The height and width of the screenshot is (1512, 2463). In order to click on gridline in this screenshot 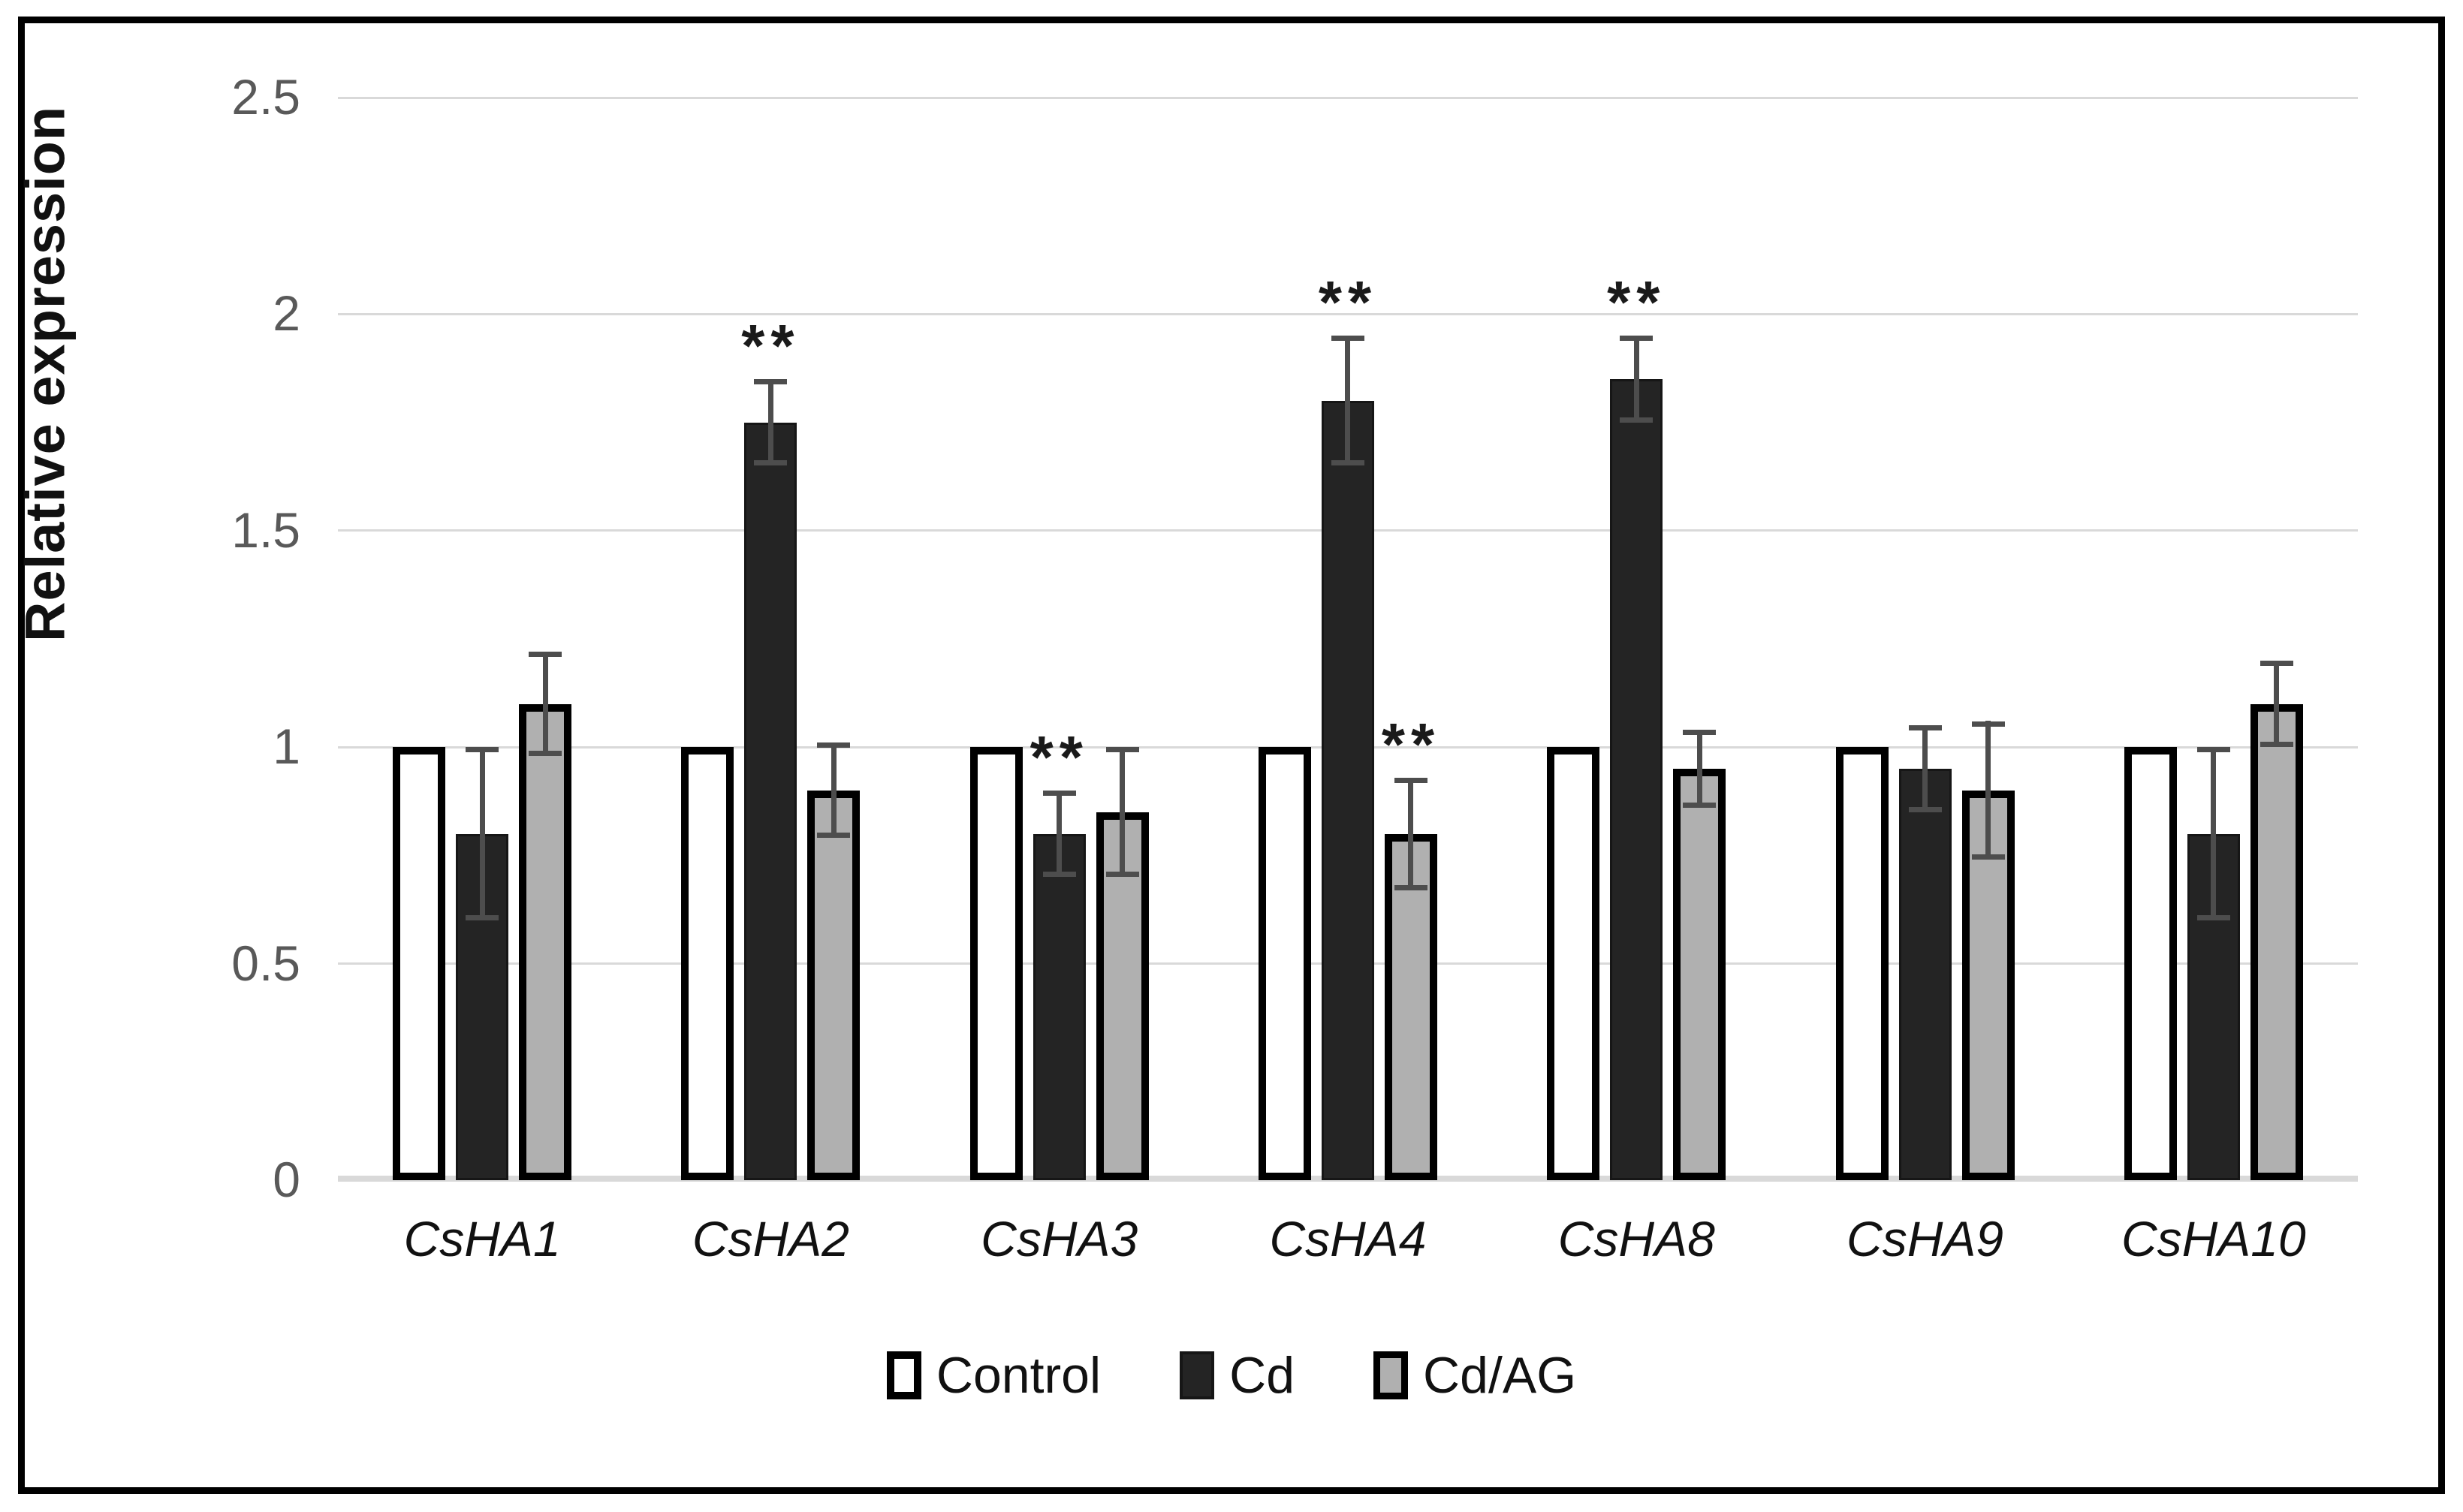, I will do `click(1348, 314)`.